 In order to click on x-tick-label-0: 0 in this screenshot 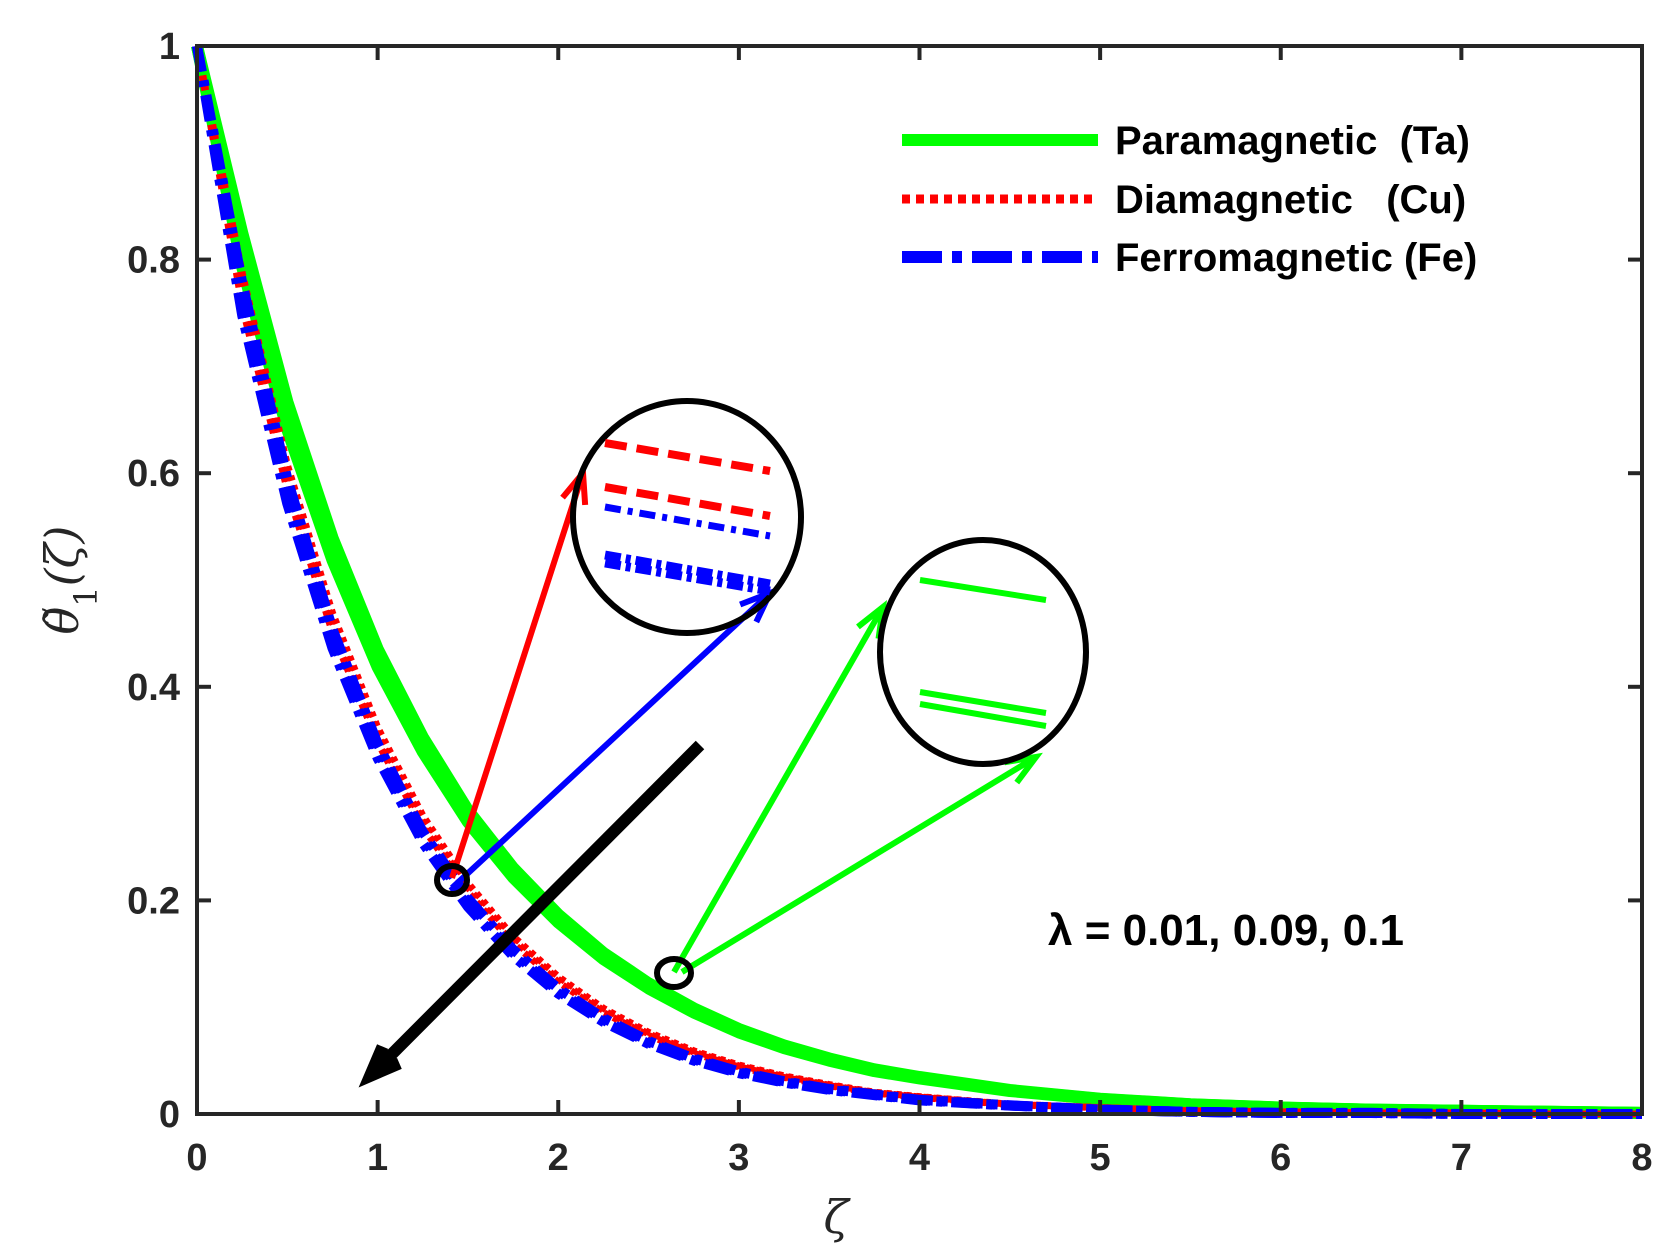, I will do `click(196, 1158)`.